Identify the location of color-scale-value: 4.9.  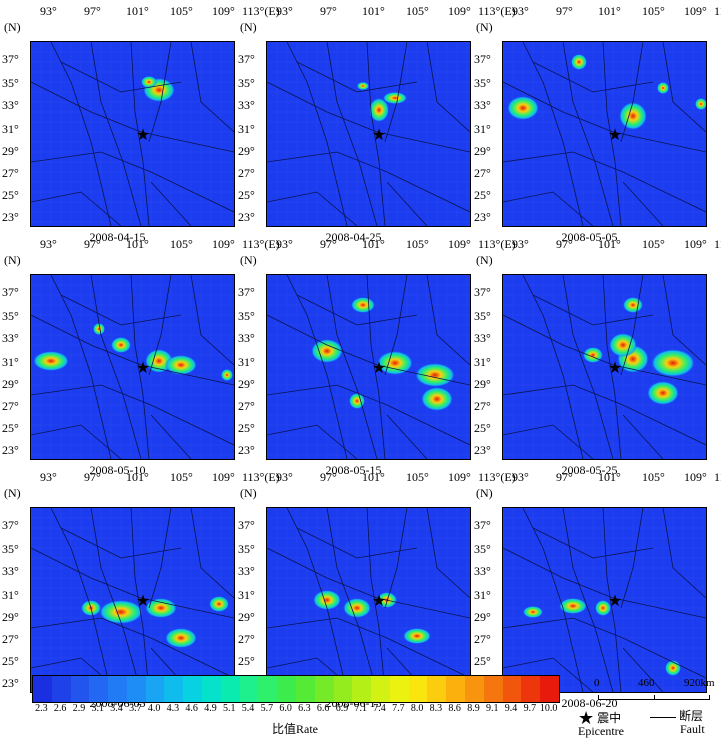
(210, 708).